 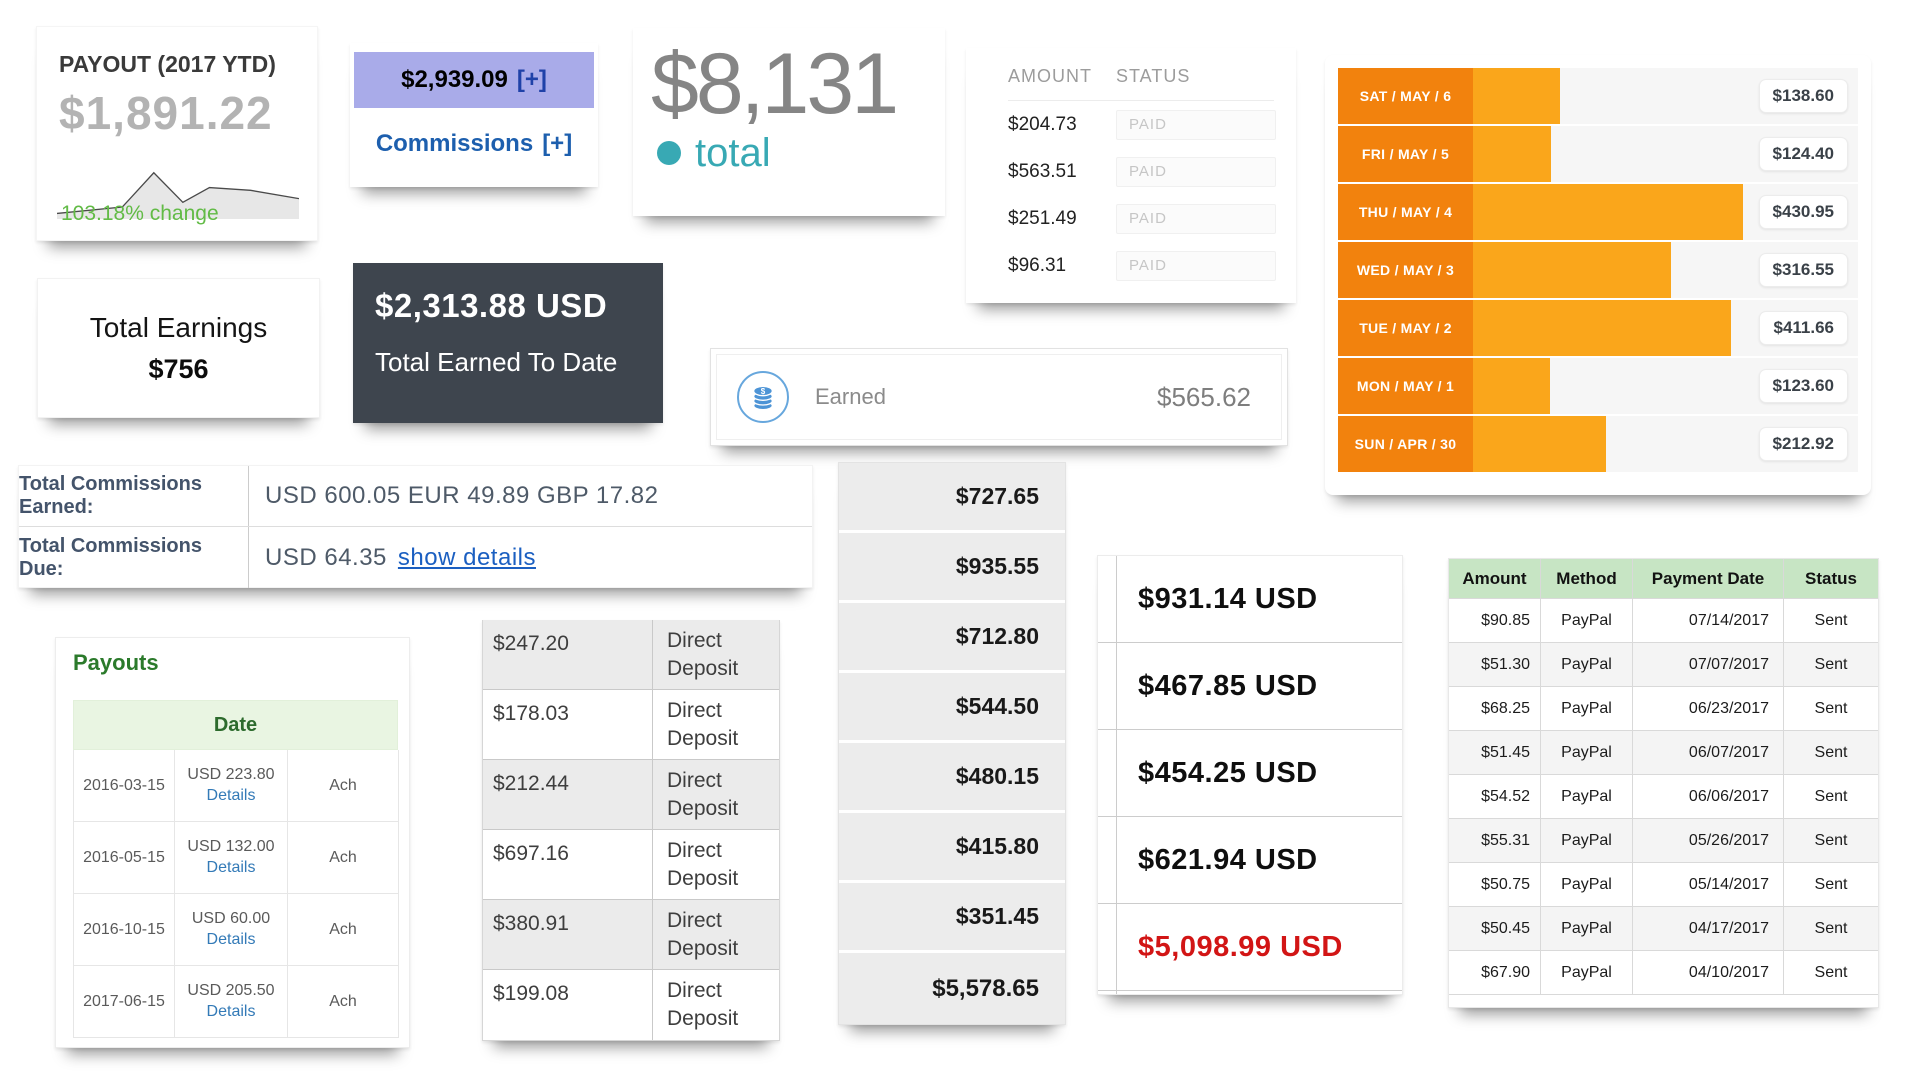 I want to click on deposit-amount: $212.44, so click(x=531, y=783).